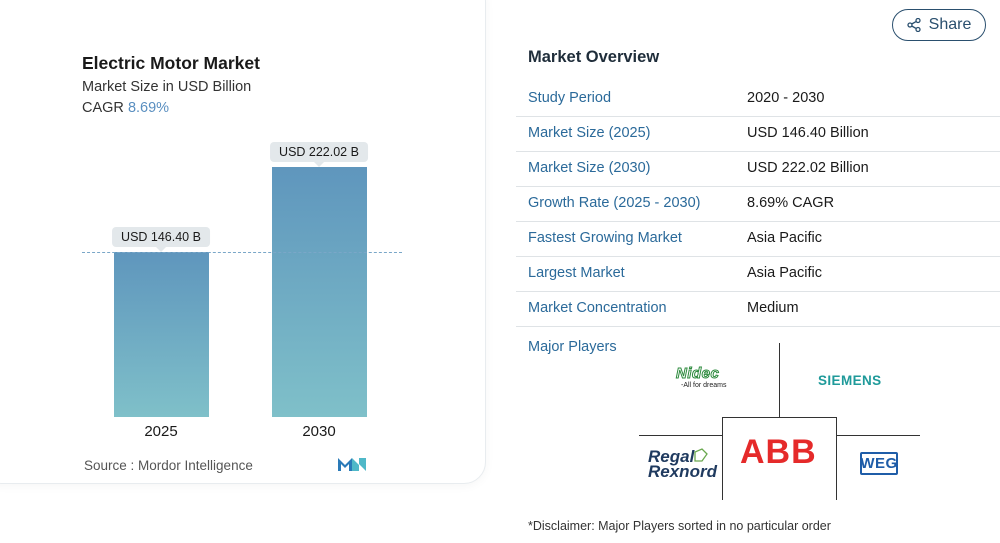  I want to click on nidec-name: Nidec, so click(698, 373).